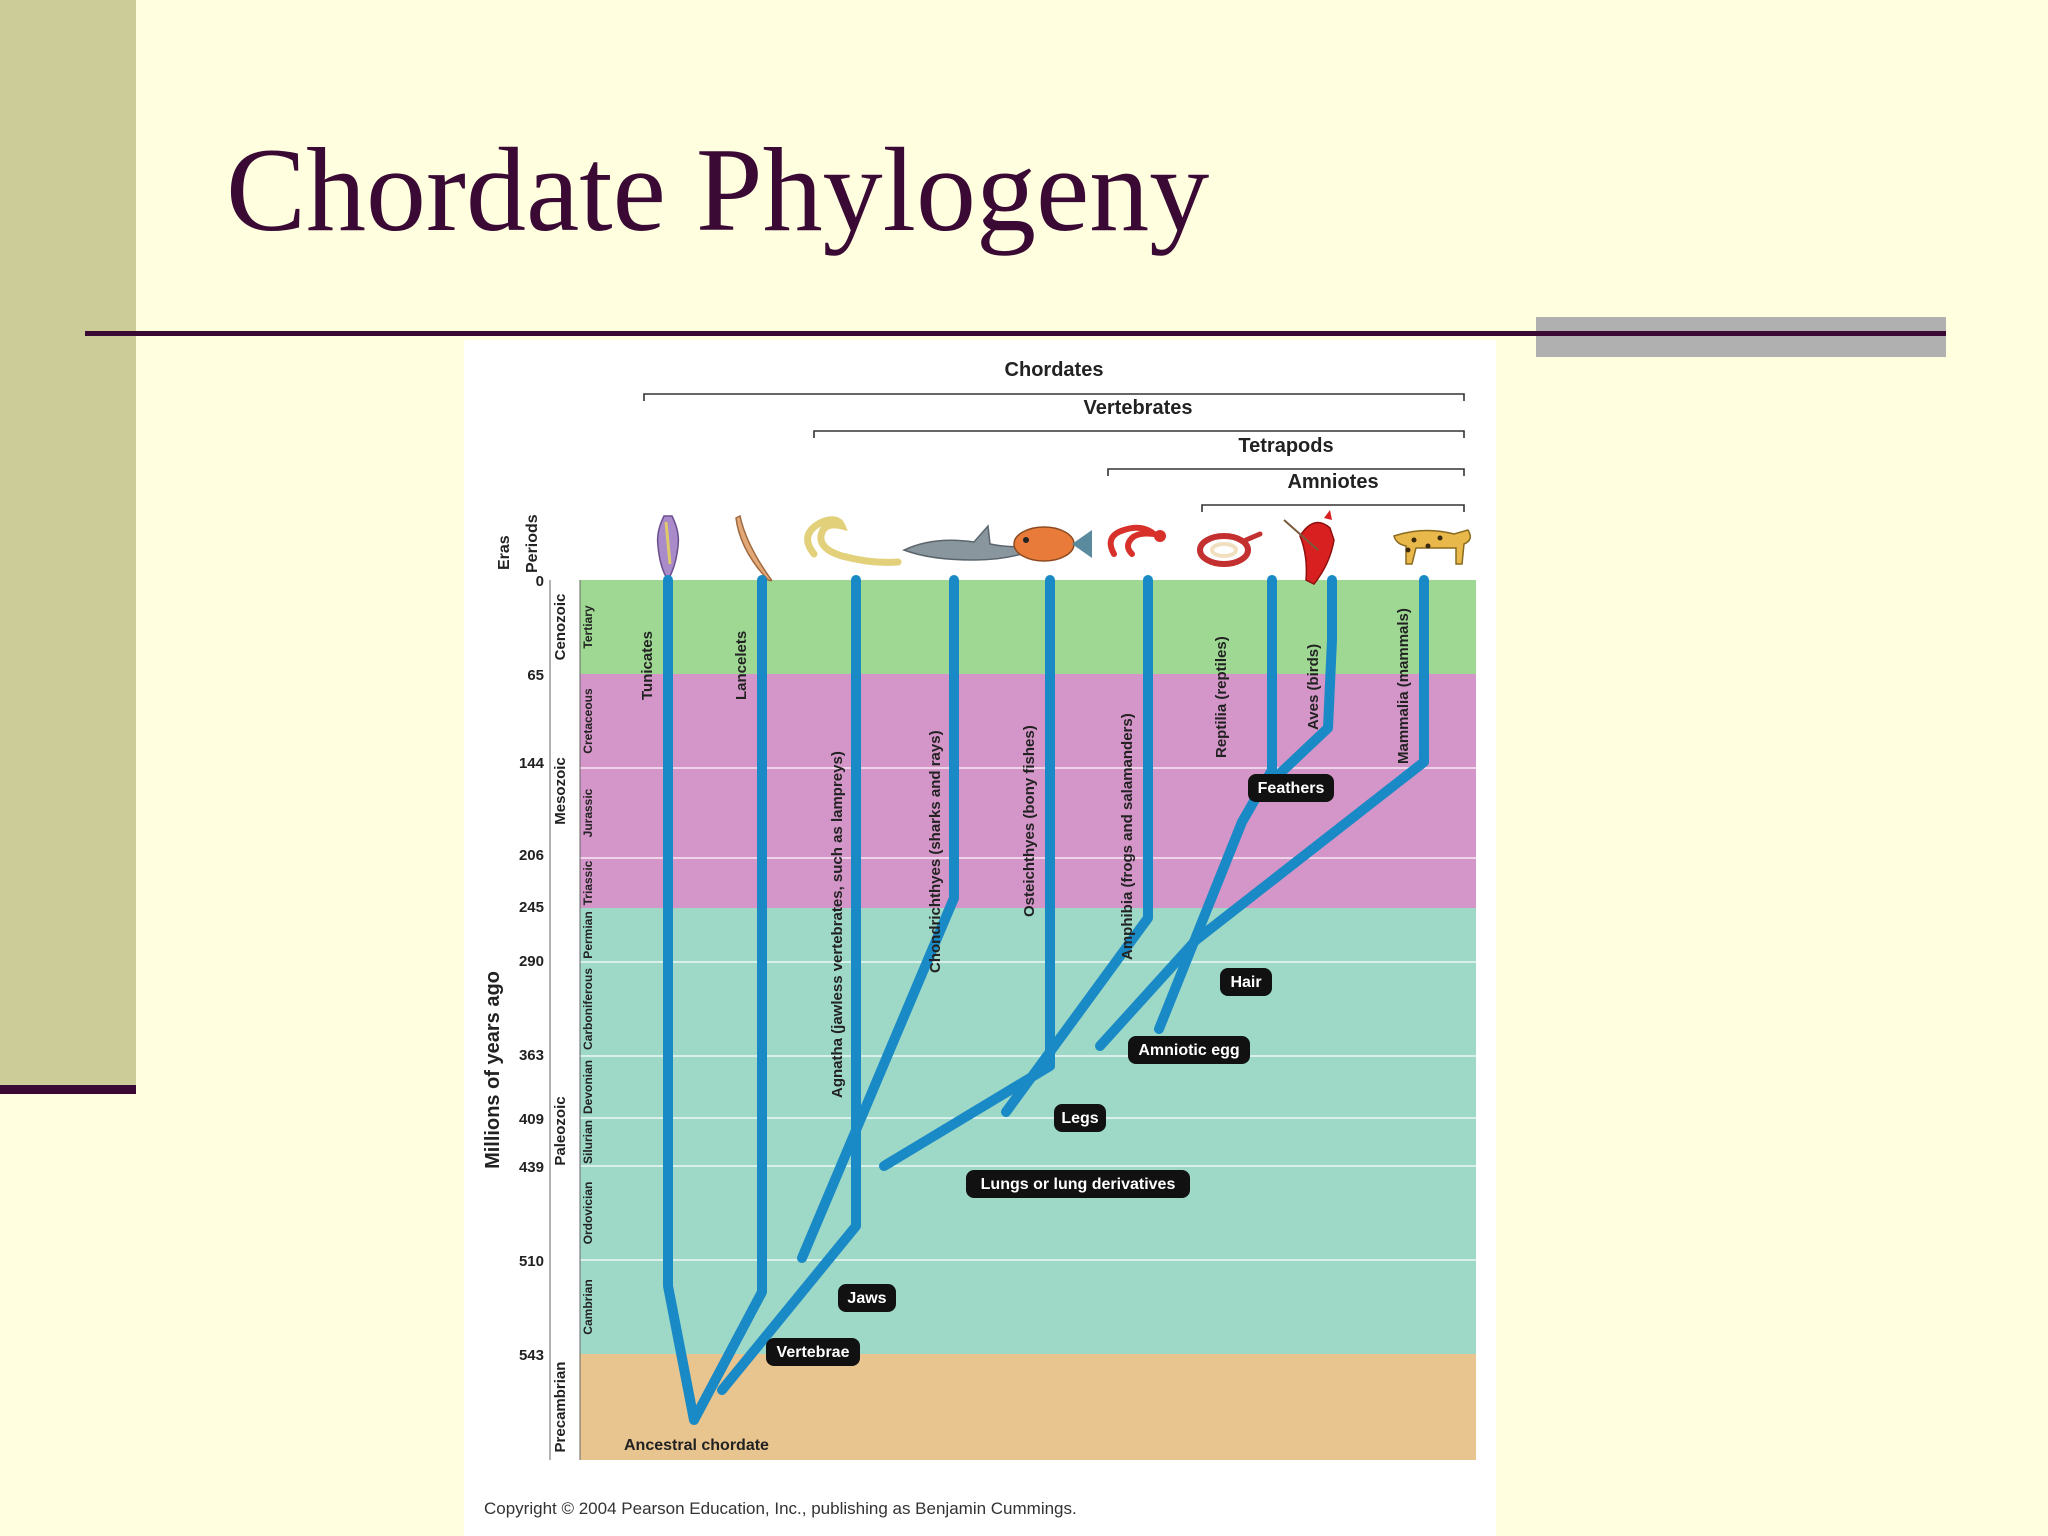  Describe the element at coordinates (588, 1142) in the screenshot. I see `period-label: Silurian` at that location.